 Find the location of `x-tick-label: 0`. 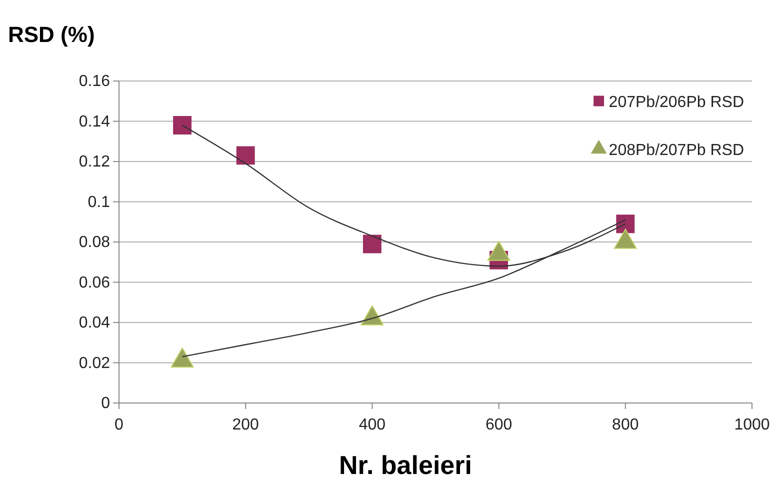

x-tick-label: 0 is located at coordinates (119, 425).